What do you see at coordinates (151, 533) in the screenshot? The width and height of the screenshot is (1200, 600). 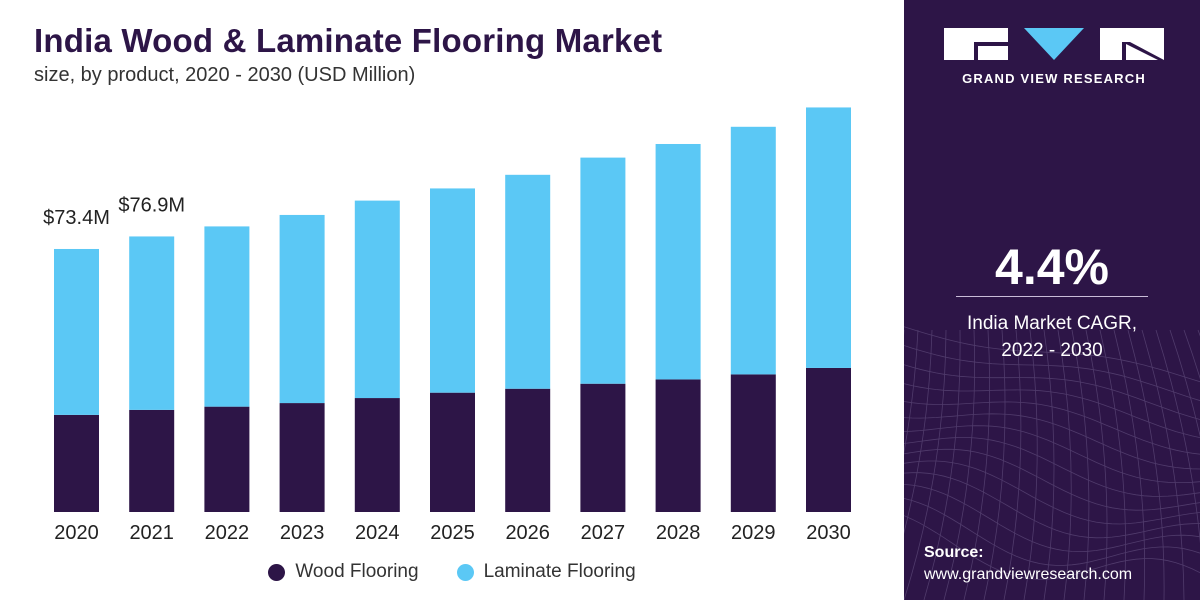 I see `x-tick-label-2021: 2021` at bounding box center [151, 533].